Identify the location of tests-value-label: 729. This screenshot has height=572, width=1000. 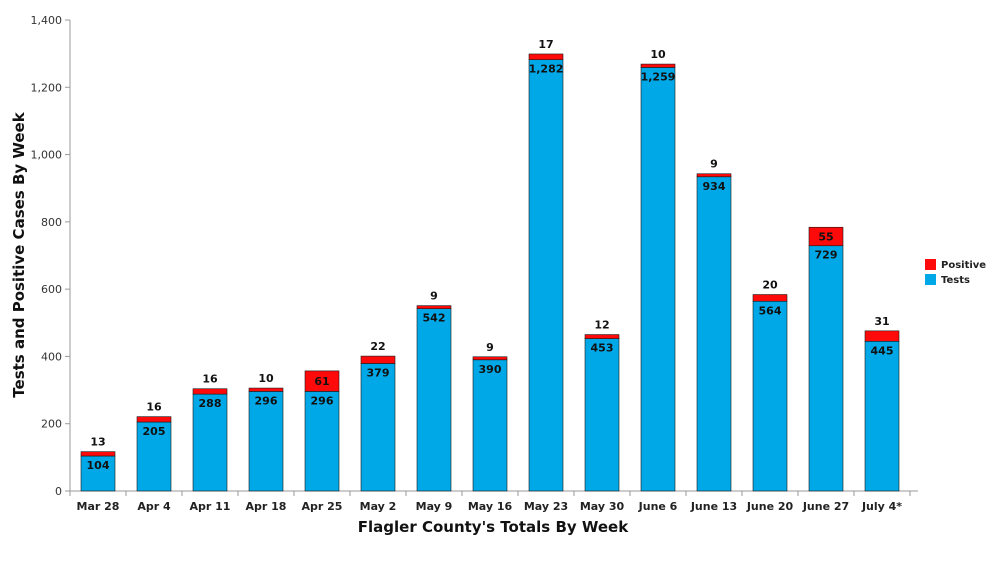
(826, 255).